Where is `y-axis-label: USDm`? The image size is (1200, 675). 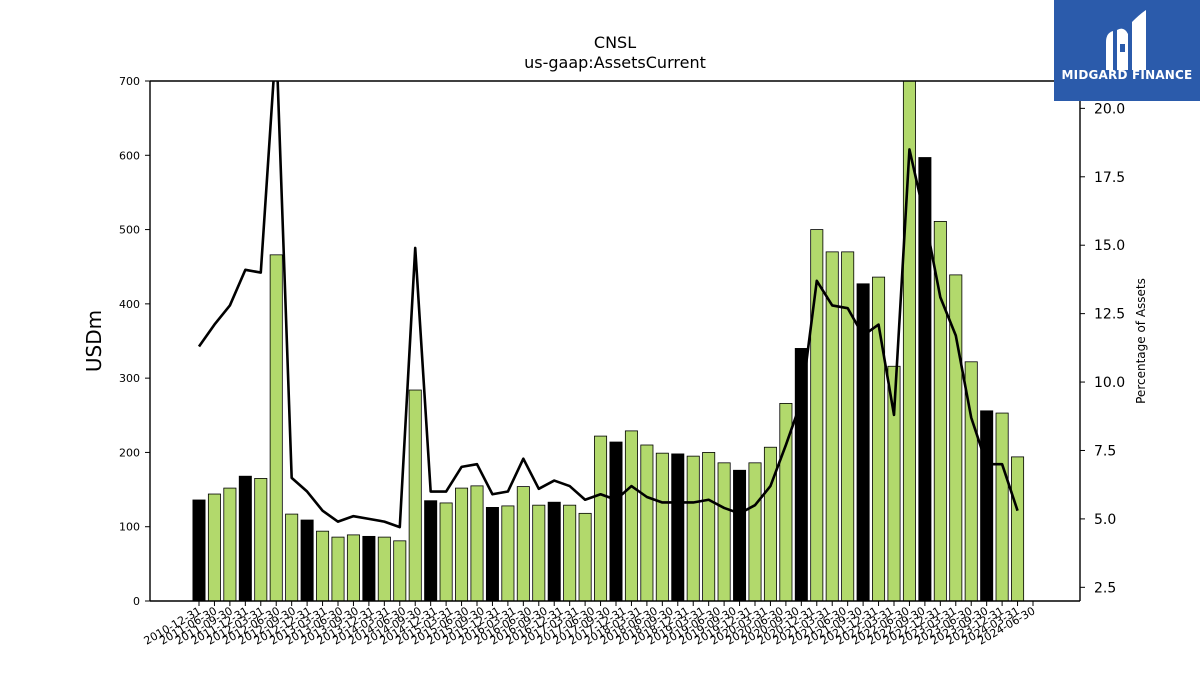 y-axis-label: USDm is located at coordinates (94, 341).